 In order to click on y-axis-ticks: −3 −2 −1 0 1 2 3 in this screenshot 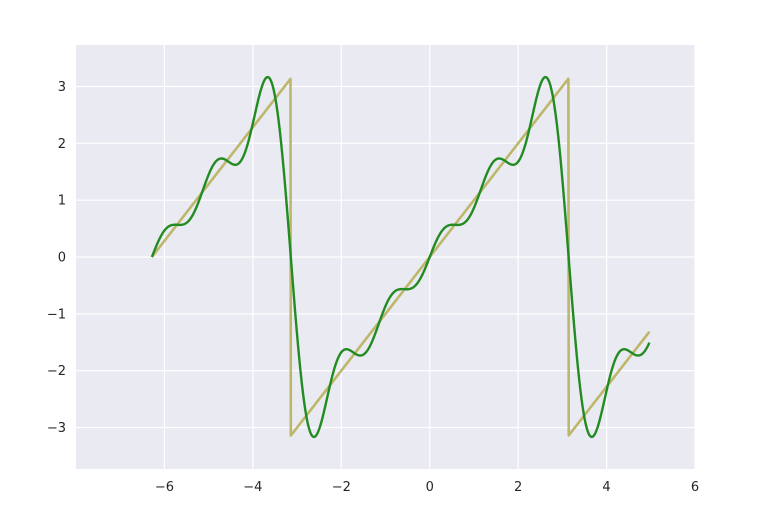, I will do `click(56, 258)`.